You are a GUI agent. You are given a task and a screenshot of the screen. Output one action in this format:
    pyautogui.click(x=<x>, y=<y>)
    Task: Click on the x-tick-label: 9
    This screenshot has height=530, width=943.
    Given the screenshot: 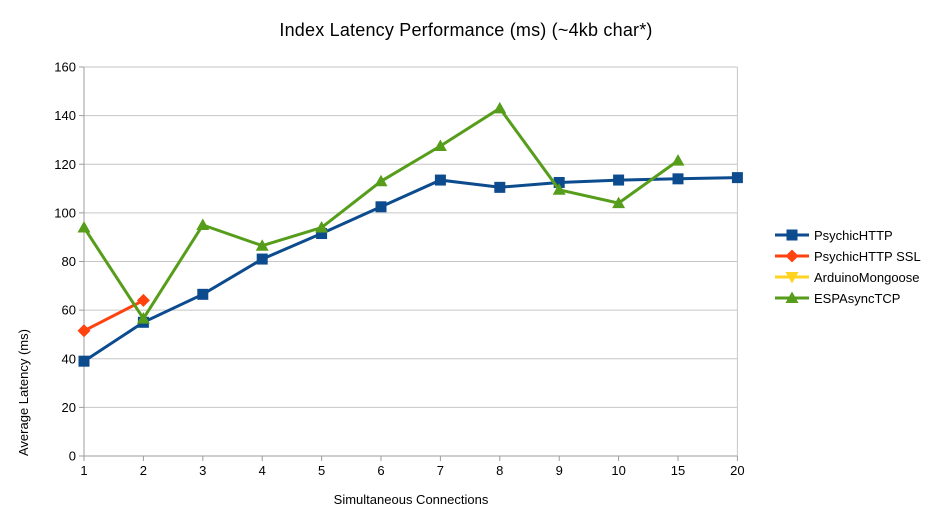 What is the action you would take?
    pyautogui.click(x=559, y=470)
    